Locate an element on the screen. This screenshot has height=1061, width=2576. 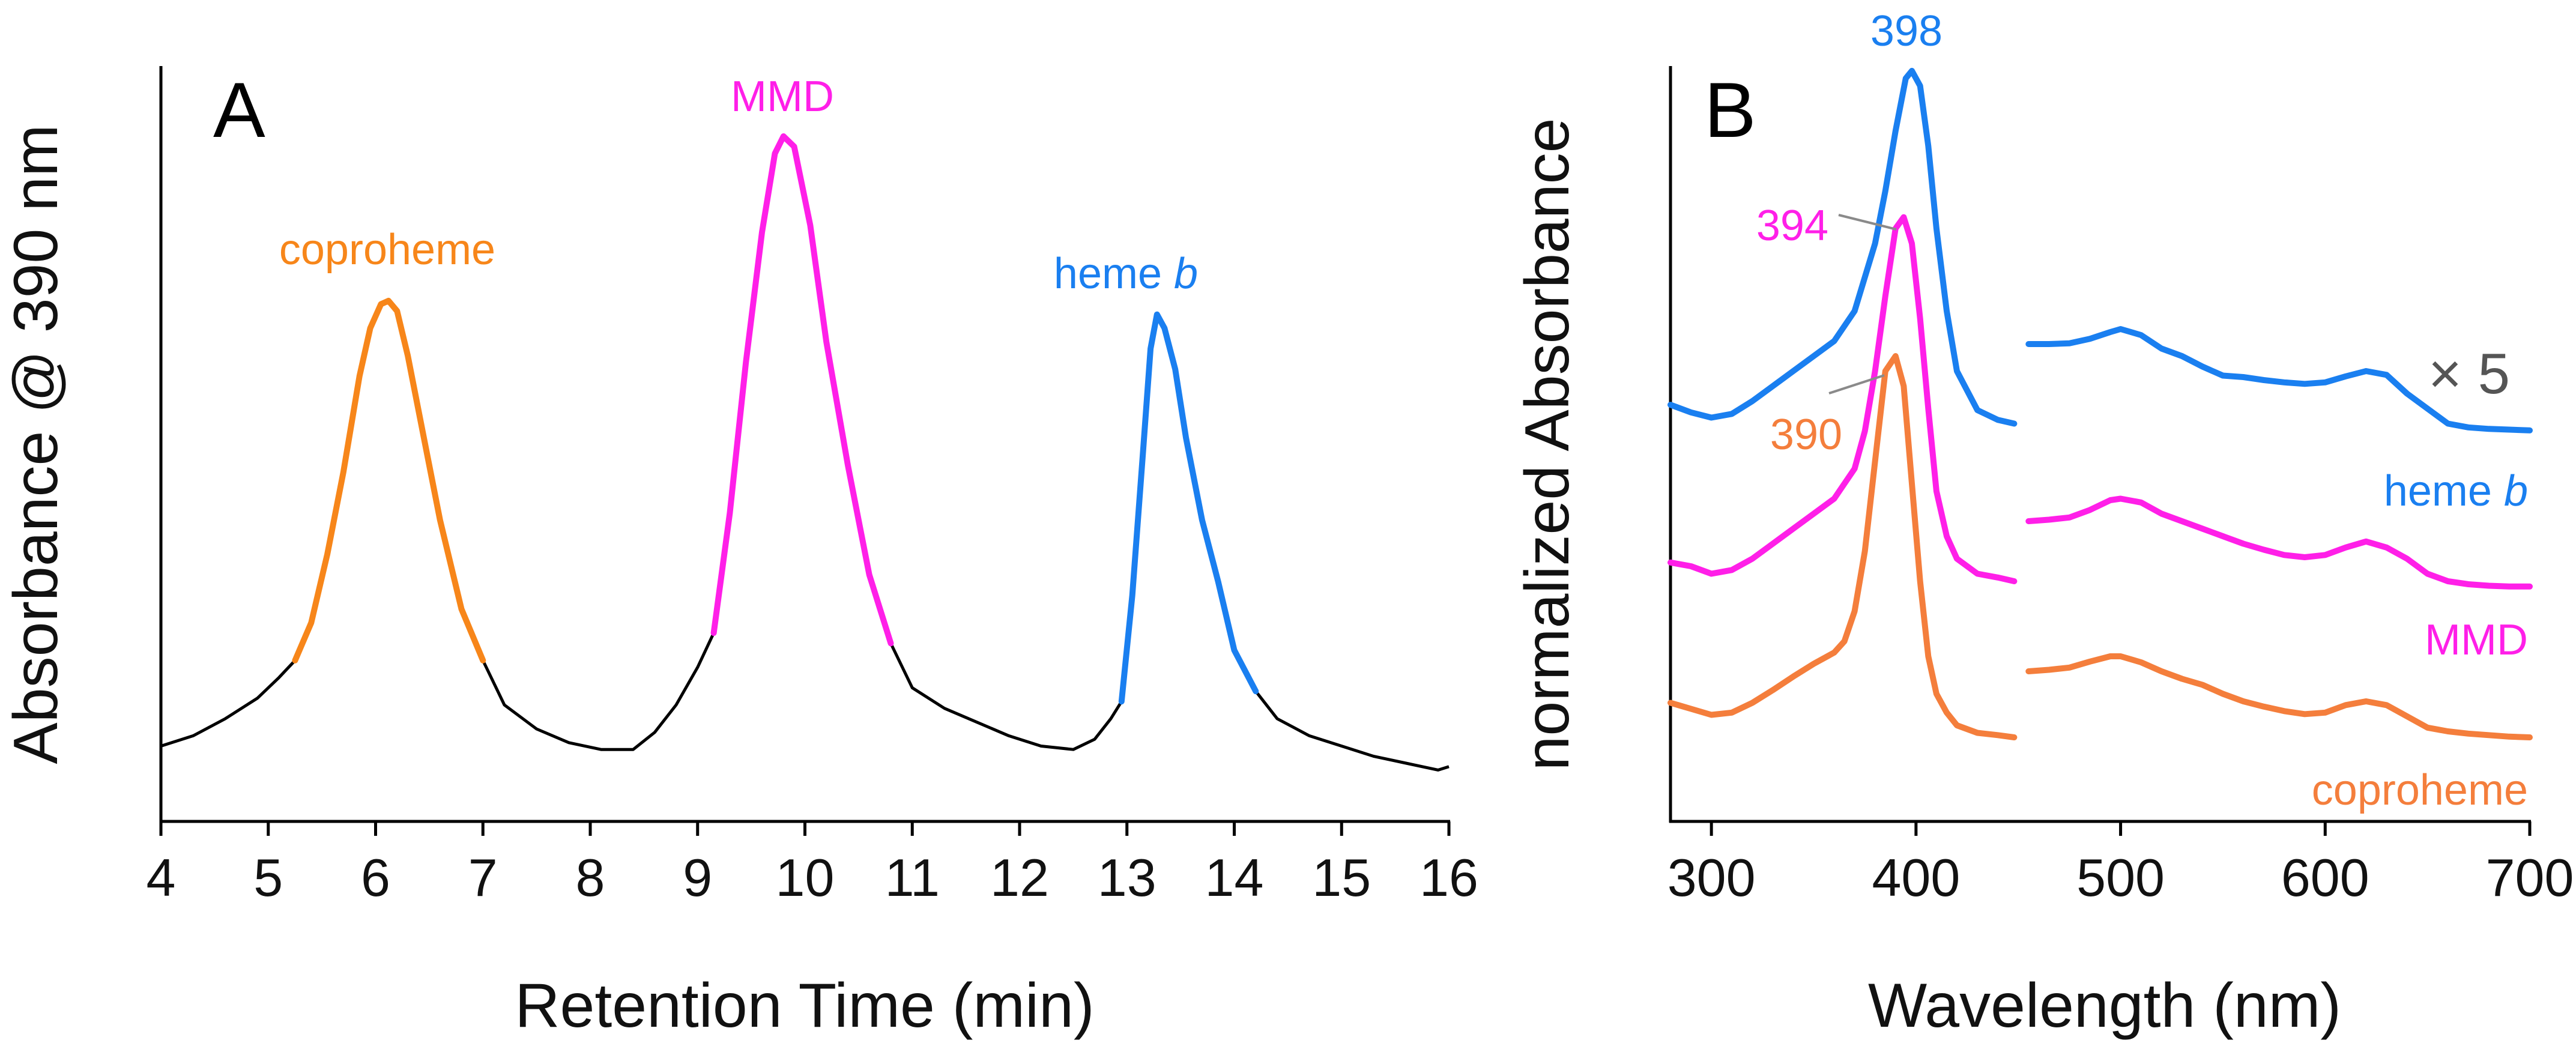
b-x-tick-label-400: 400 is located at coordinates (1916, 877).